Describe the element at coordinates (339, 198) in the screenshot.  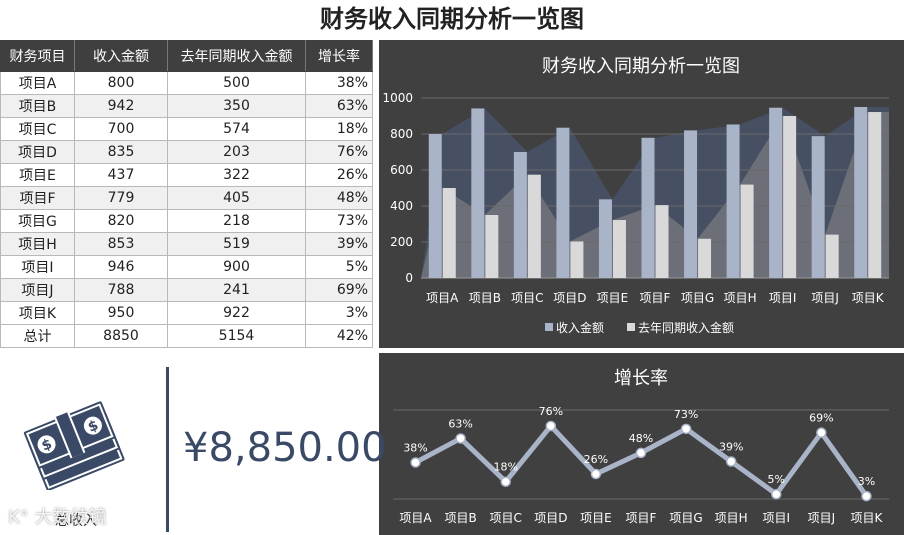
I see `cell-growth-rate: 48%` at that location.